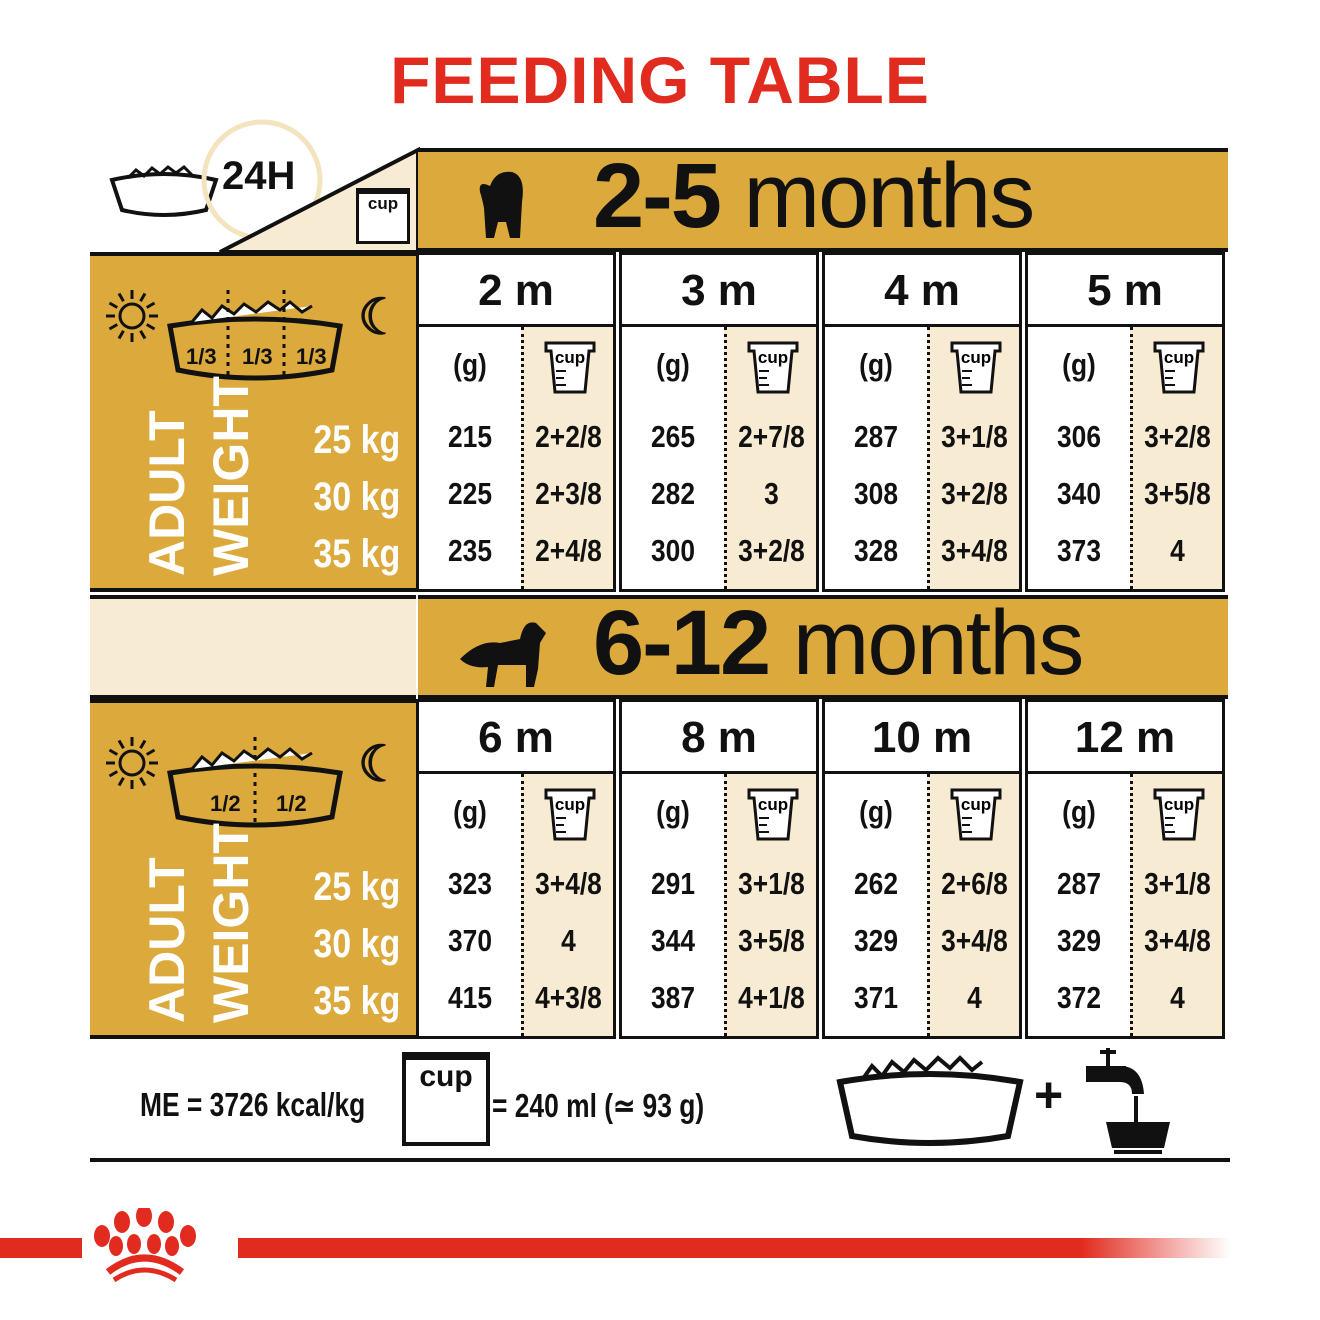 This screenshot has height=1320, width=1320. Describe the element at coordinates (503, 648) in the screenshot. I see `dog-adult-icon` at that location.